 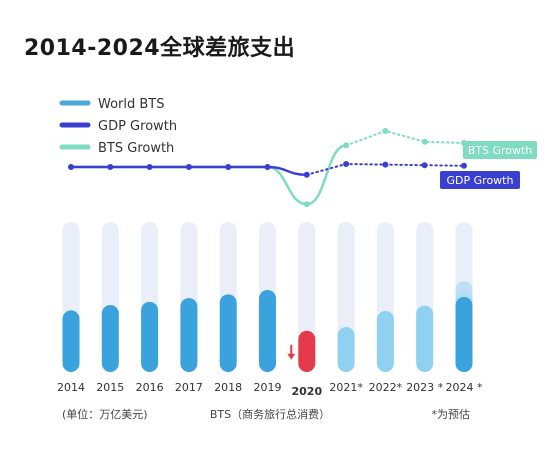 What do you see at coordinates (464, 387) in the screenshot?
I see `x-tick-label: 2024 *` at bounding box center [464, 387].